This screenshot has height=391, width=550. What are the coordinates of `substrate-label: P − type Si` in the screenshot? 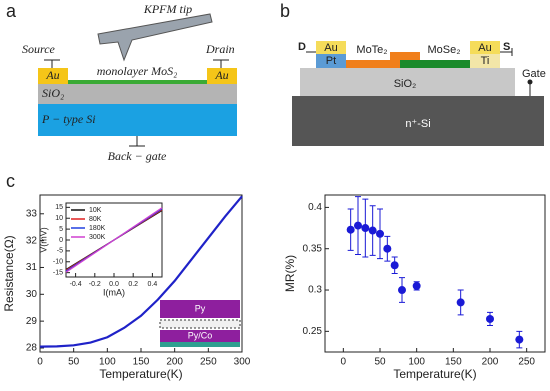 It's located at (68, 119).